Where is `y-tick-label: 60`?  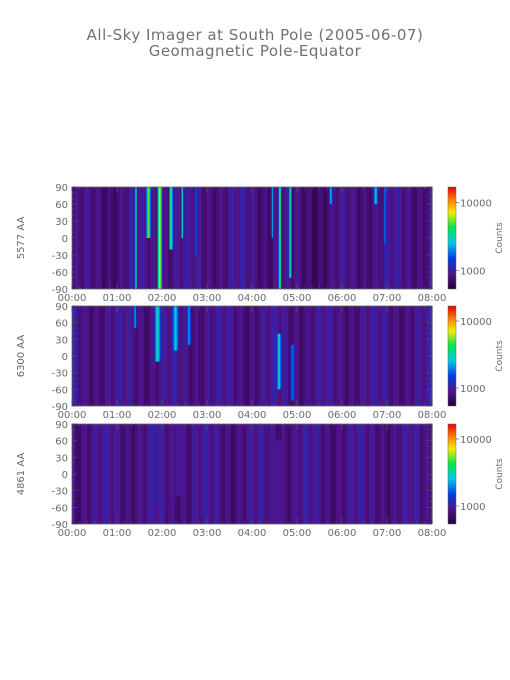 y-tick-label: 60 is located at coordinates (61, 205).